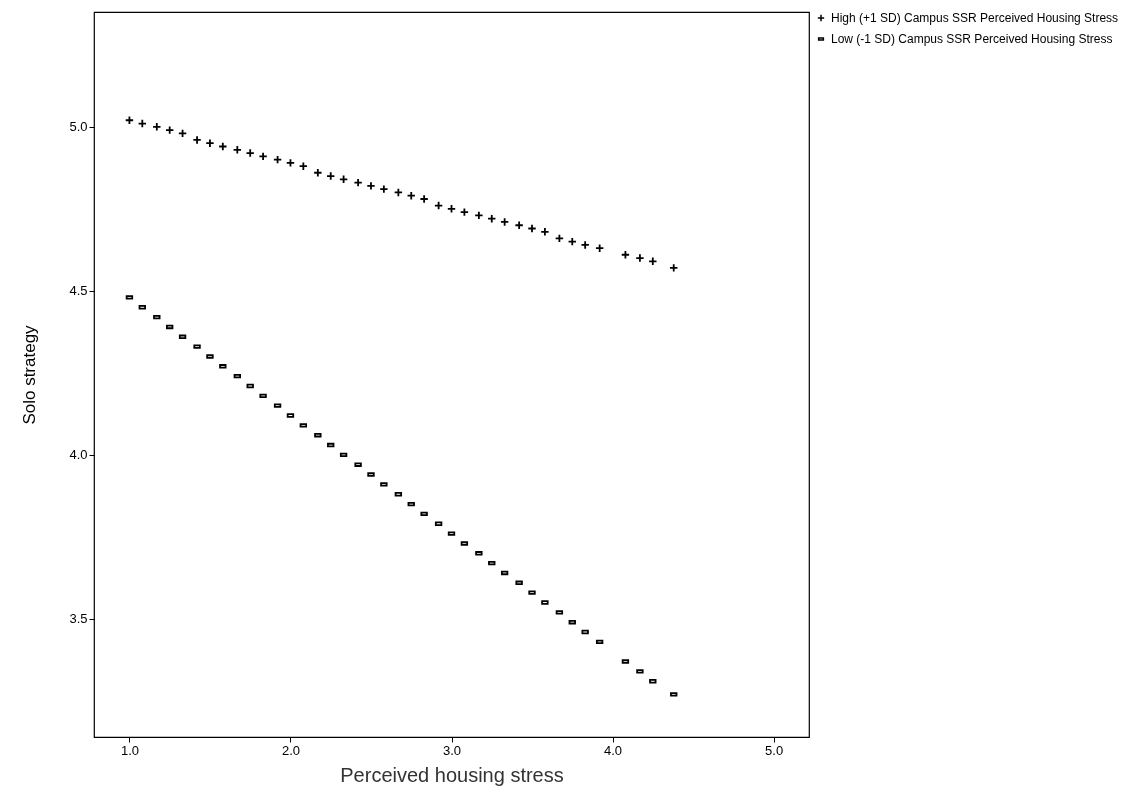 The image size is (1148, 807). I want to click on y-tick-label: 4.5, so click(78, 291).